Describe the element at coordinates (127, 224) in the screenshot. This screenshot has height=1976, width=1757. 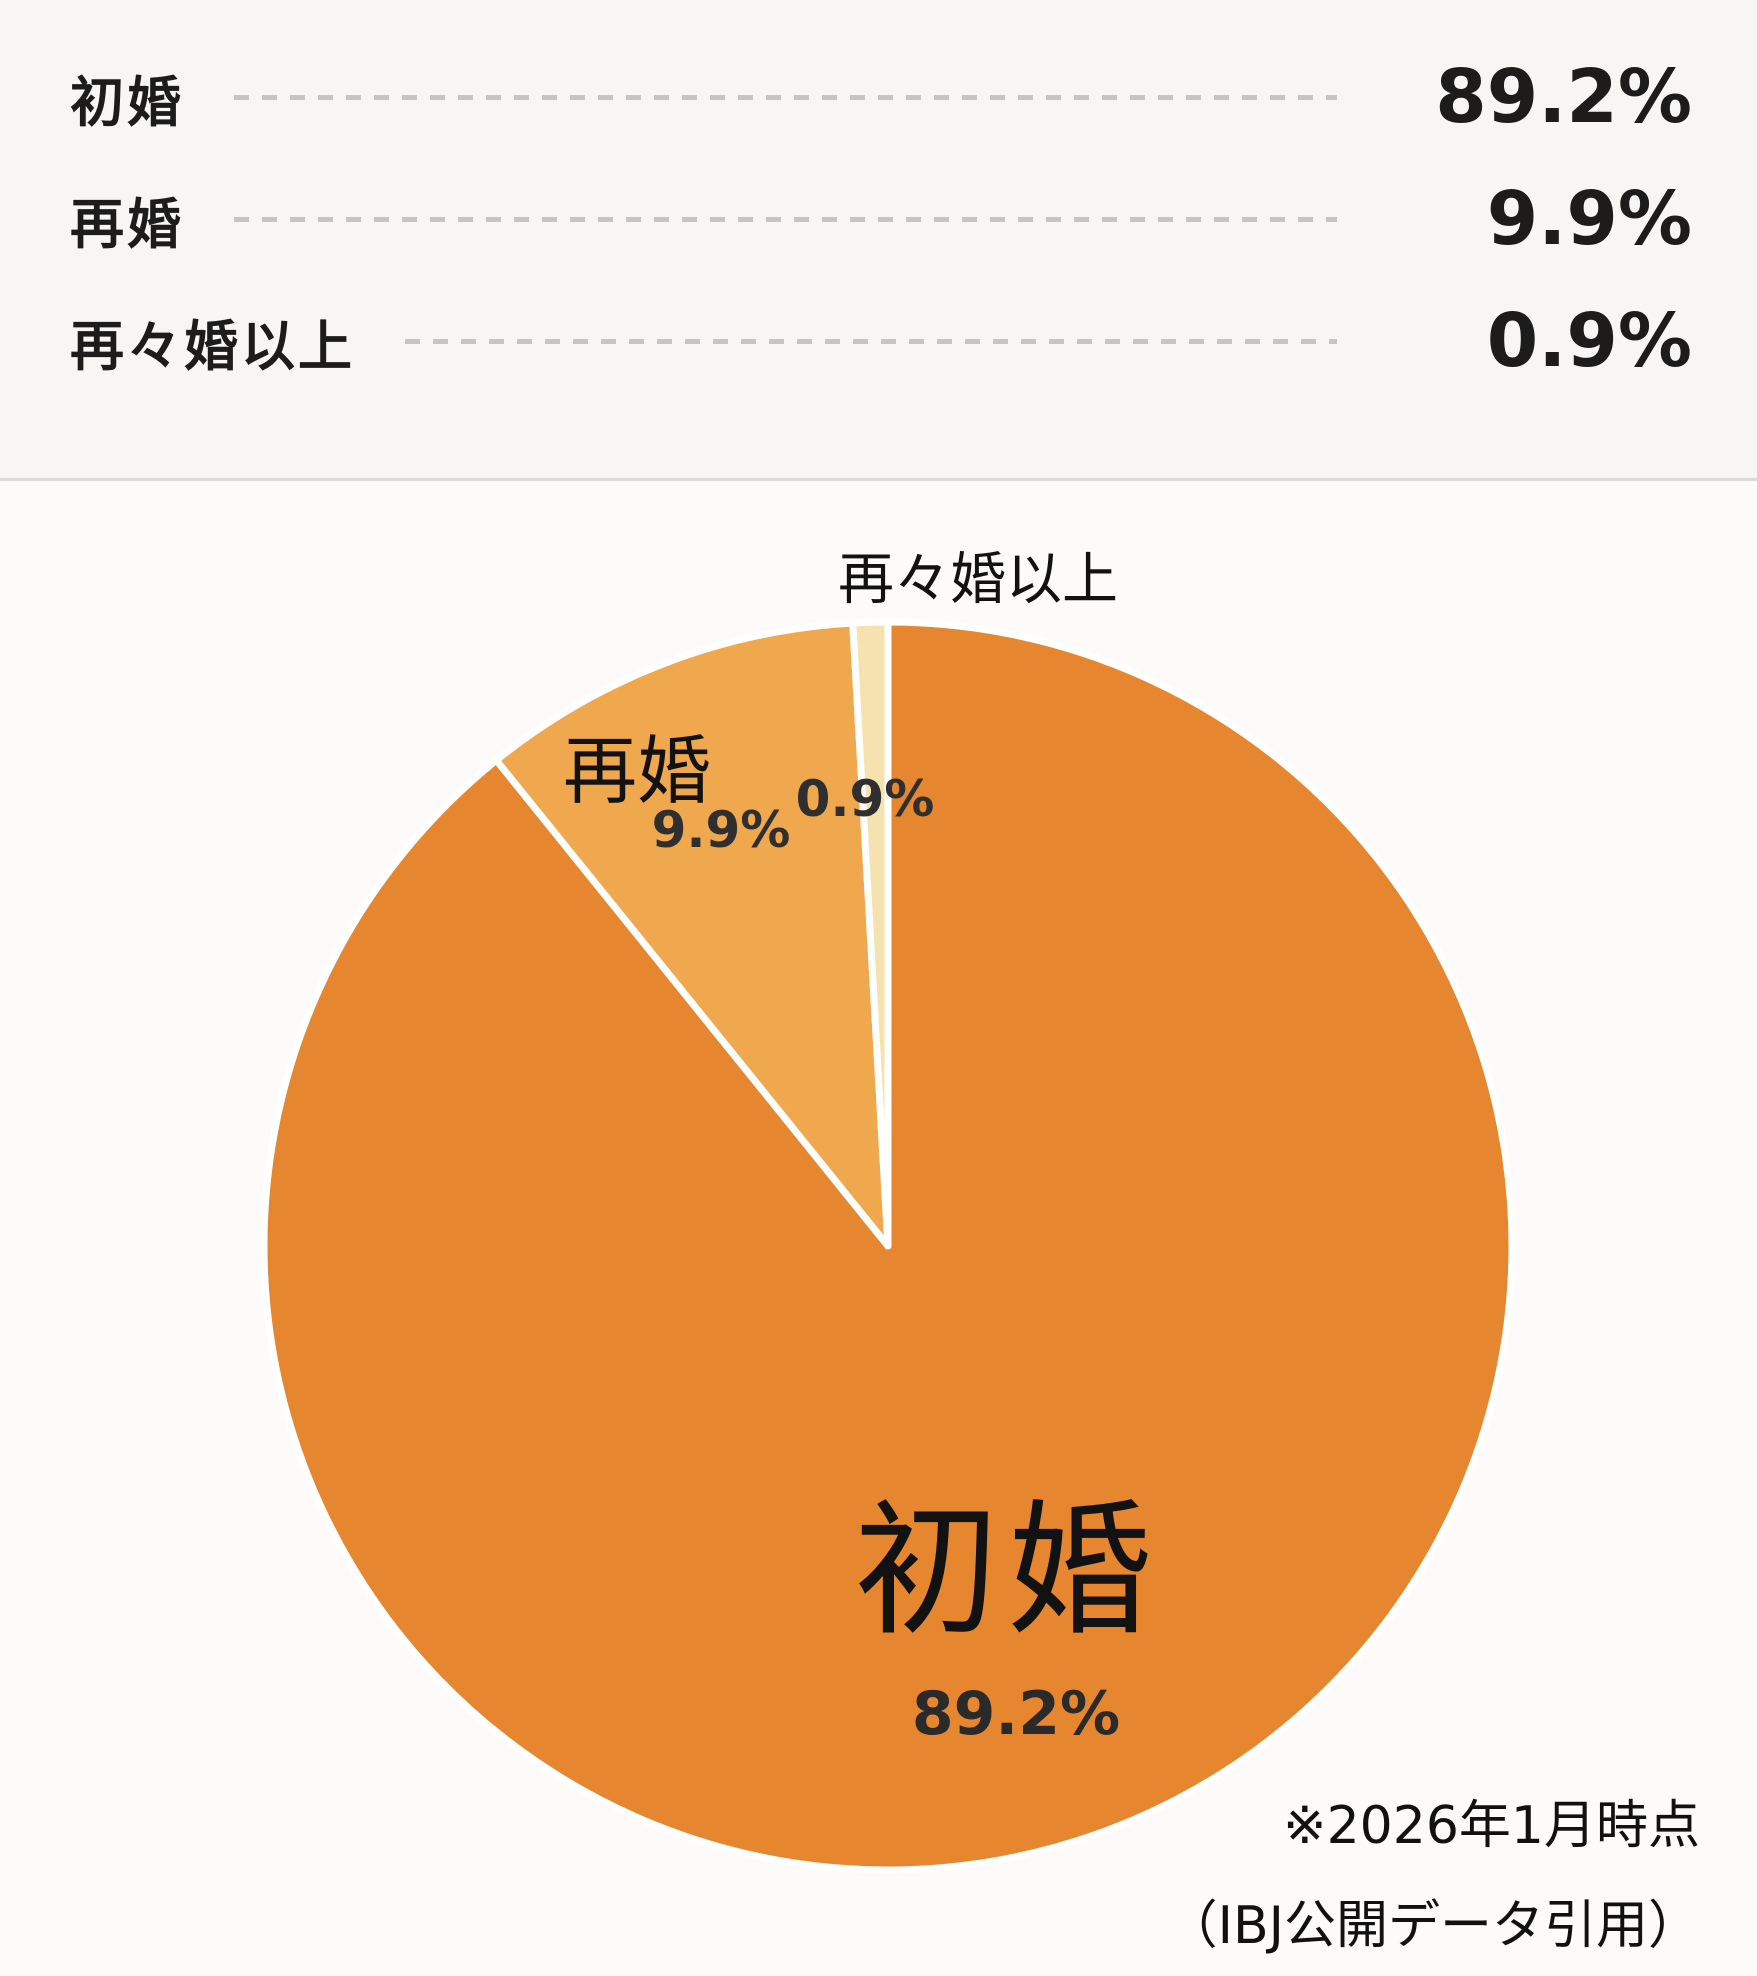
I see `legend-label-remarriage: 再婚` at that location.